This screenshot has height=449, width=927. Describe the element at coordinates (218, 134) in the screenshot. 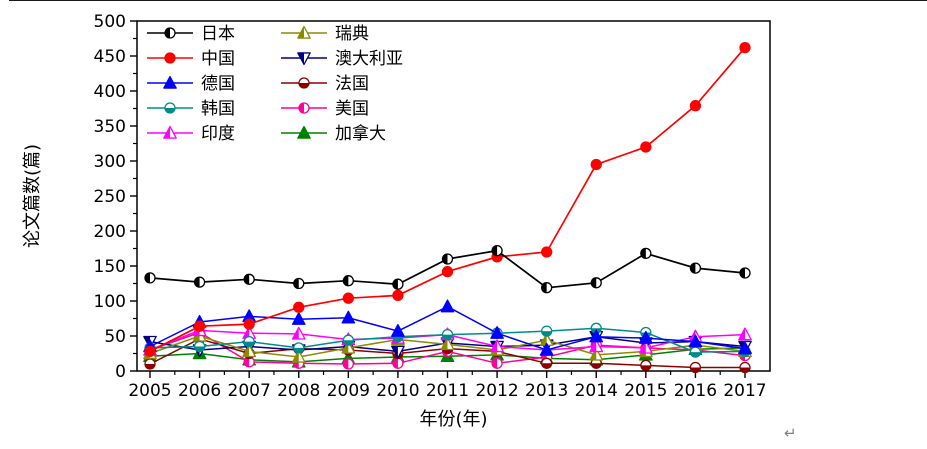

I see `legend-label-india: 印度` at that location.